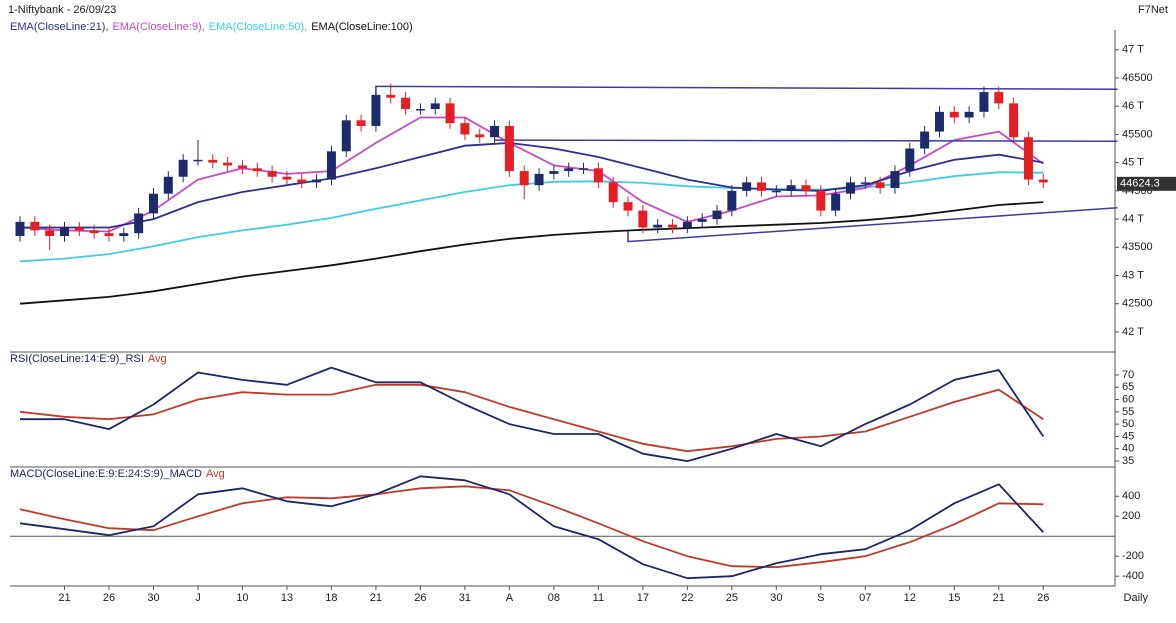 This screenshot has height=623, width=1176. I want to click on trendline, so click(872, 225).